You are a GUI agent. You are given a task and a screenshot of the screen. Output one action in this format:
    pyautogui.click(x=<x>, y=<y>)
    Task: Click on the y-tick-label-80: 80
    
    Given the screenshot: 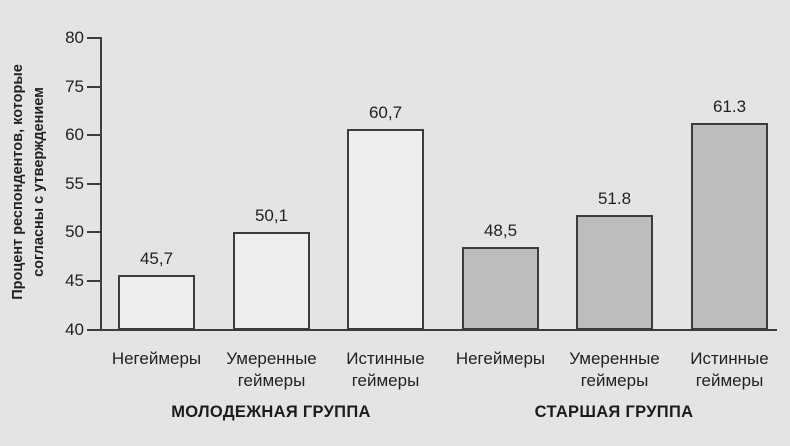 What is the action you would take?
    pyautogui.click(x=74, y=37)
    